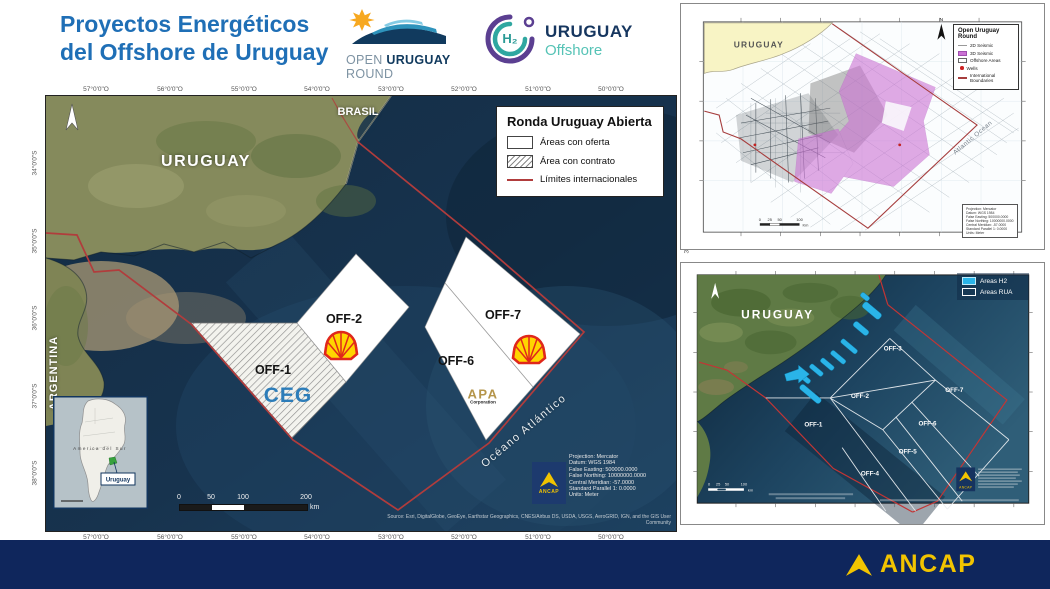 The height and width of the screenshot is (589, 1050). I want to click on x-tick: 57°0'0"O, so click(96, 89).